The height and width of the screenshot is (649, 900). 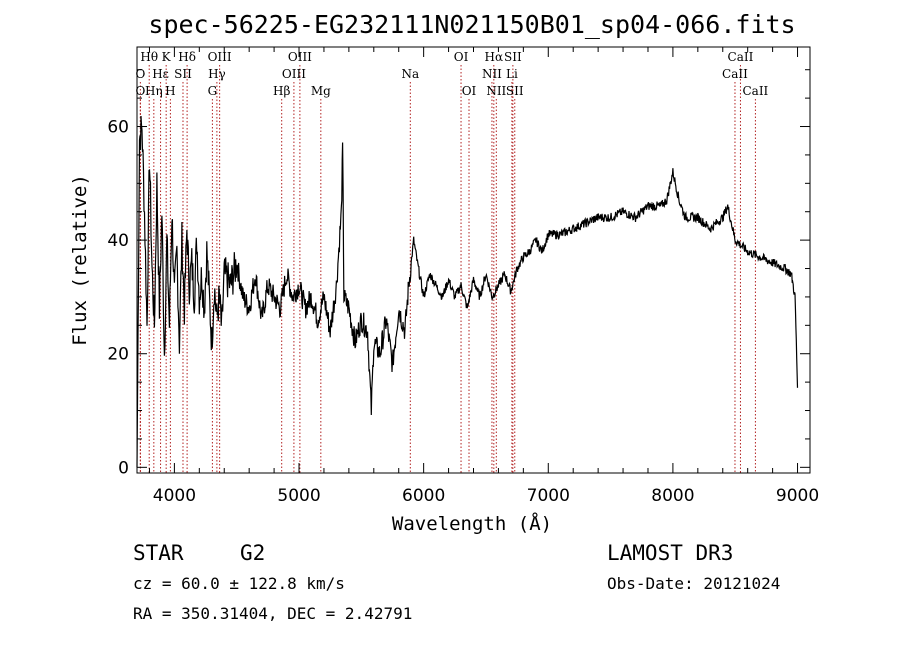 I want to click on obs-date: Obs-Date: 20121024, so click(x=693, y=583).